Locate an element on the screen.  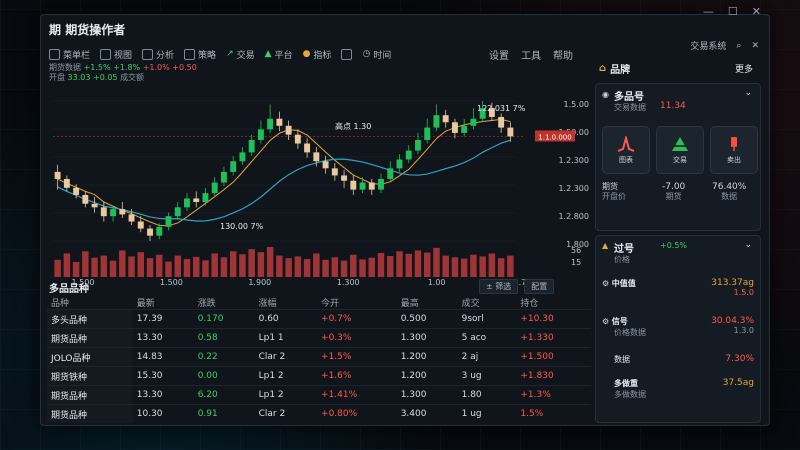
table-cell: 1.5% is located at coordinates (553, 413).